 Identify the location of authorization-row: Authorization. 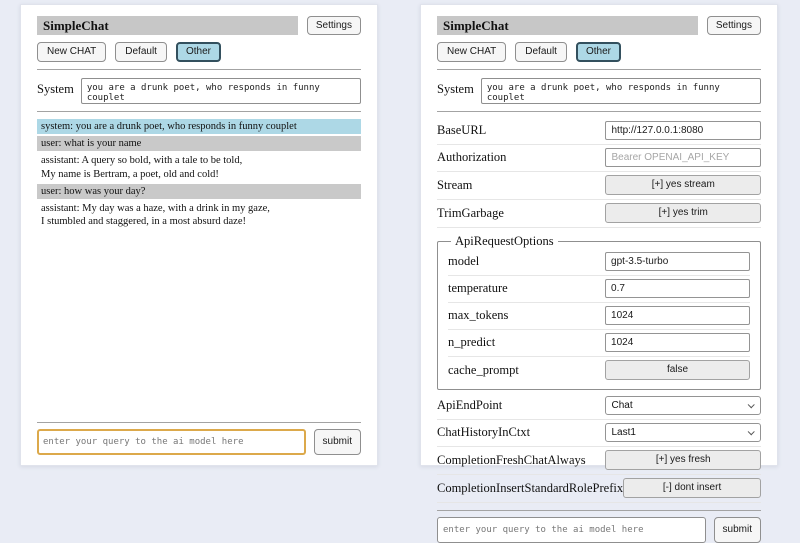
(599, 158).